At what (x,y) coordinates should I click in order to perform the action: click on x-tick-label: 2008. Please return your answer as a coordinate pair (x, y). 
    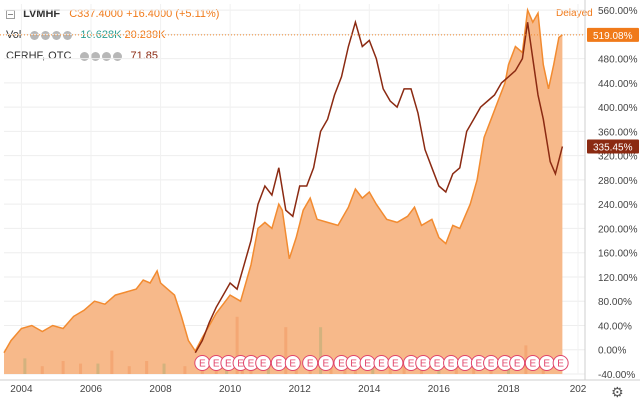
    Looking at the image, I should click on (160, 389).